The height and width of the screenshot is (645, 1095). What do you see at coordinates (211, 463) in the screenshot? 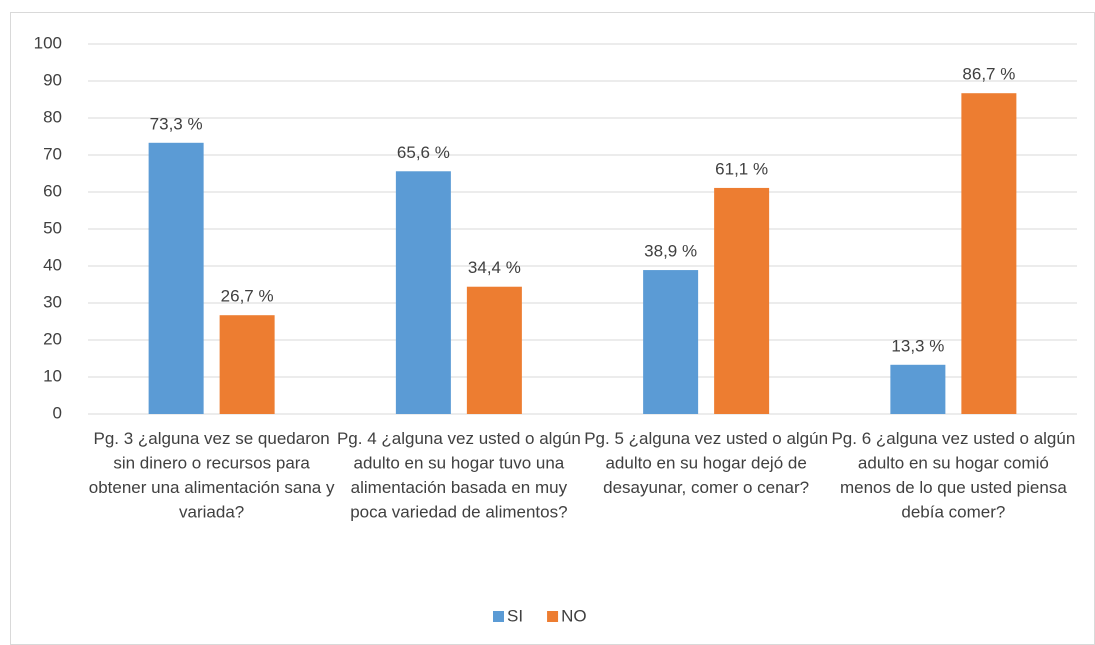
I see `x-tick-label-line: sin dinero o recursos para` at bounding box center [211, 463].